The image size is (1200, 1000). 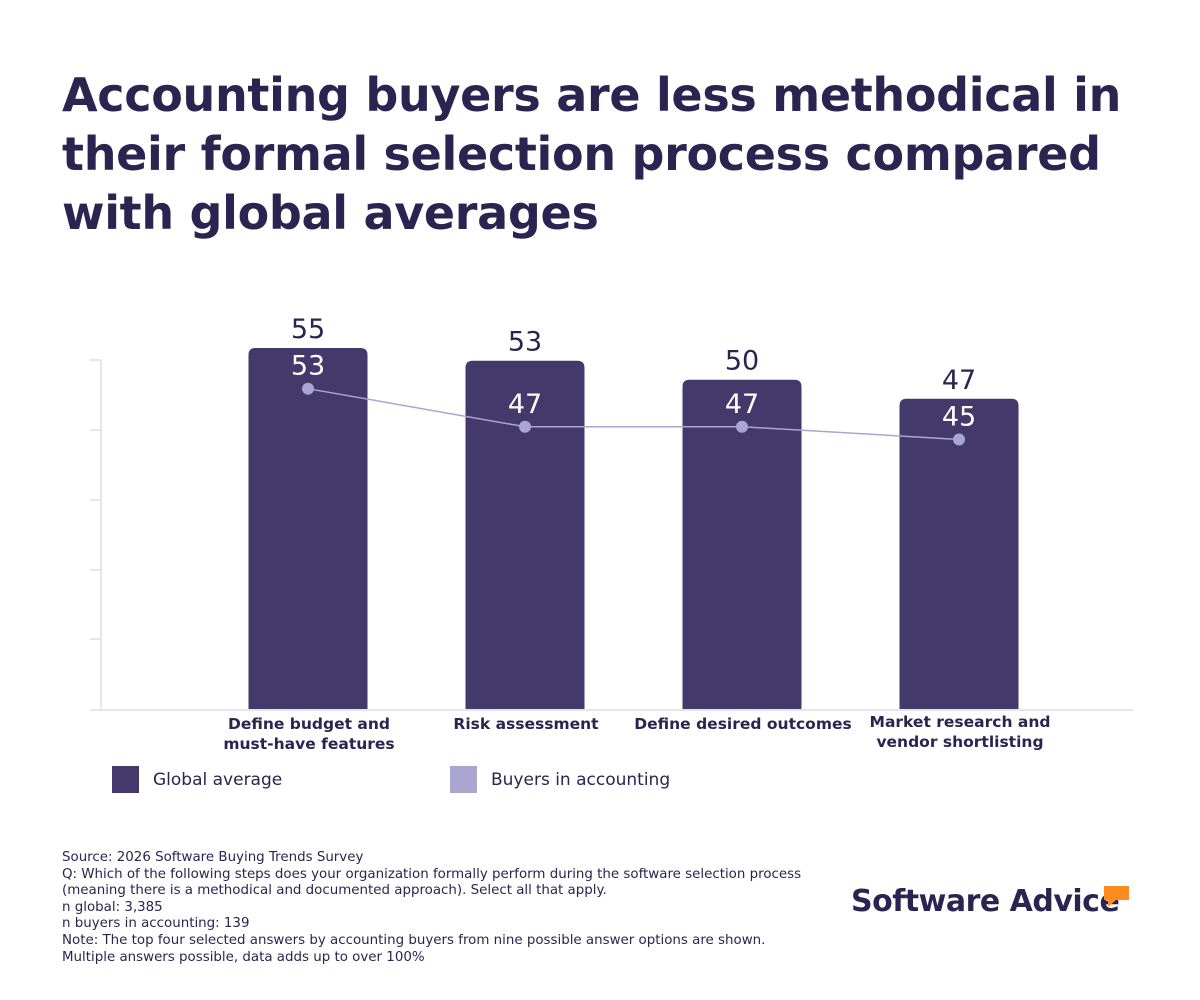 What do you see at coordinates (959, 416) in the screenshot?
I see `accounting-value-label-3: 45` at bounding box center [959, 416].